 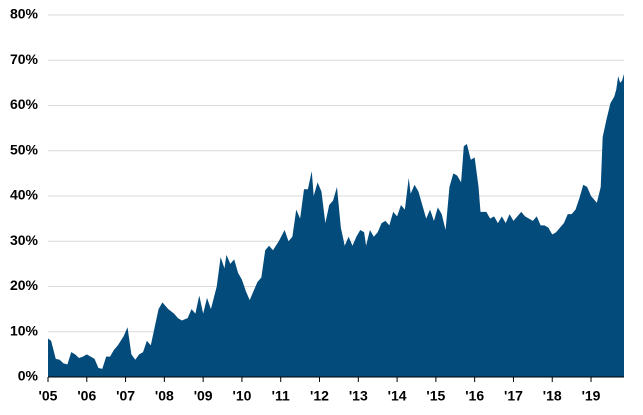 I want to click on y-tick-label: 0%, so click(x=28, y=376).